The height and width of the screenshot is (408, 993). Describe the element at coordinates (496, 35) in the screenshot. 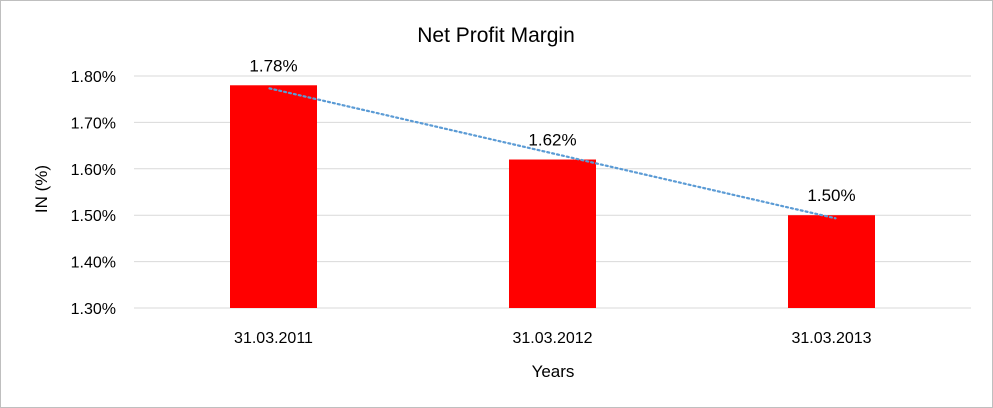

I see `chart-title: Net Profit Margin` at that location.